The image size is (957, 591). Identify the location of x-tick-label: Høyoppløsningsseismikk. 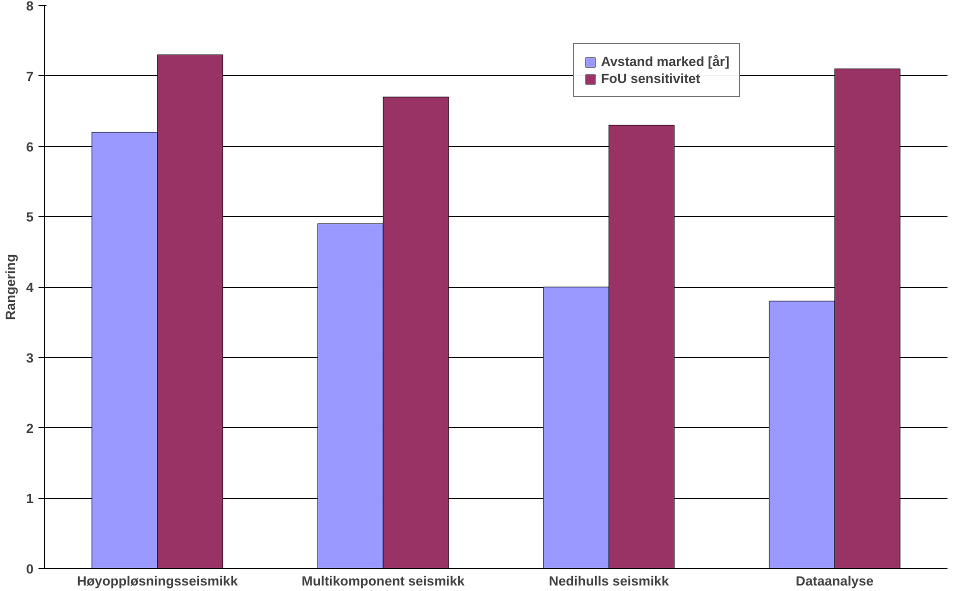
(157, 581).